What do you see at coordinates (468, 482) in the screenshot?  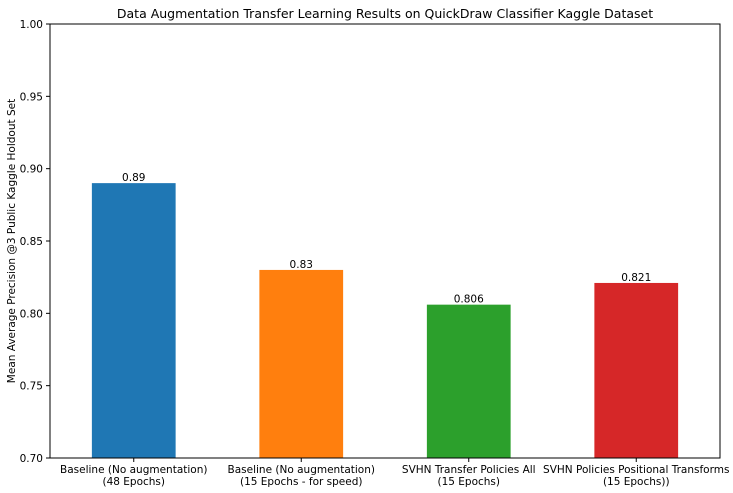 I see `x-tick-label: (15 Epochs)` at bounding box center [468, 482].